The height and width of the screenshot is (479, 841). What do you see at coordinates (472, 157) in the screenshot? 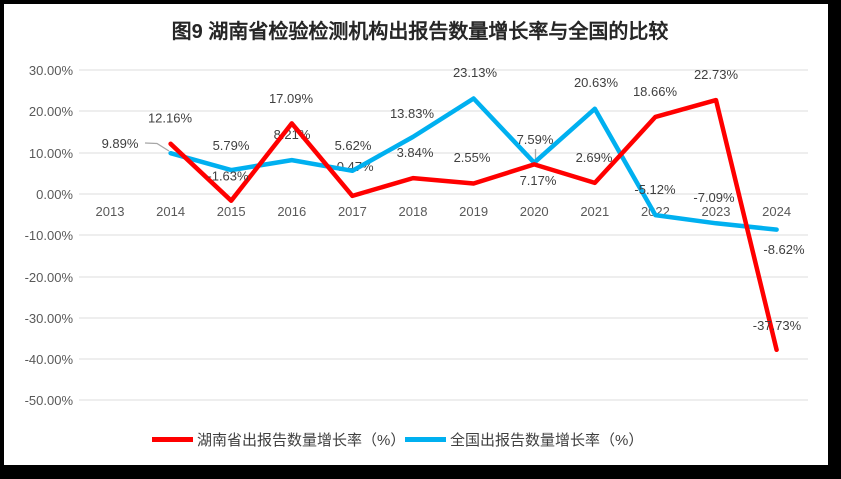
I see `label-hunan-2019: 2.55%` at bounding box center [472, 157].